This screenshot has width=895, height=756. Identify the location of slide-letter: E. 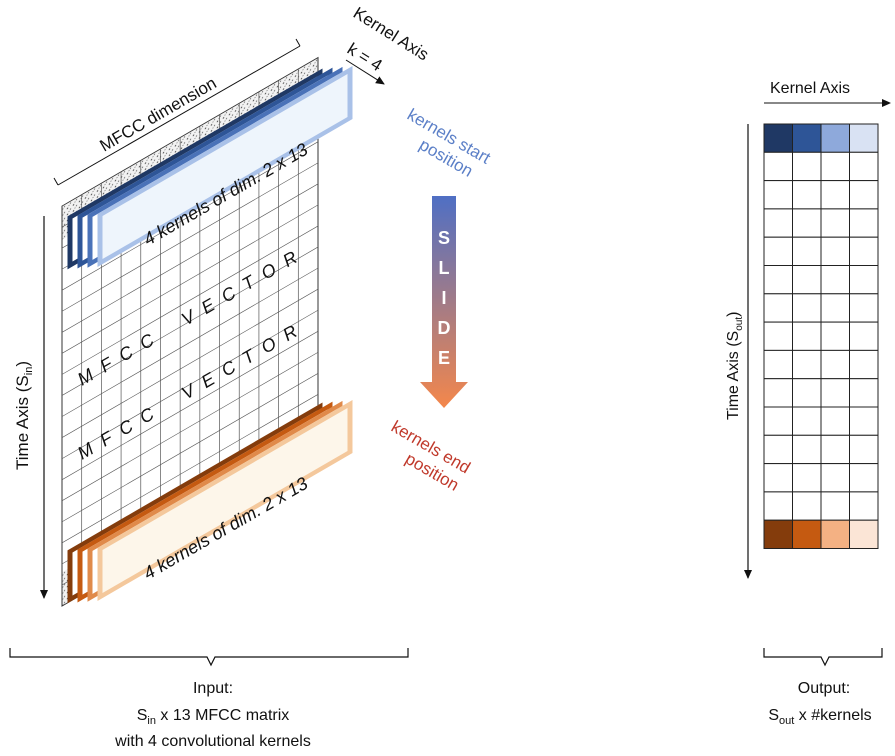
(444, 358).